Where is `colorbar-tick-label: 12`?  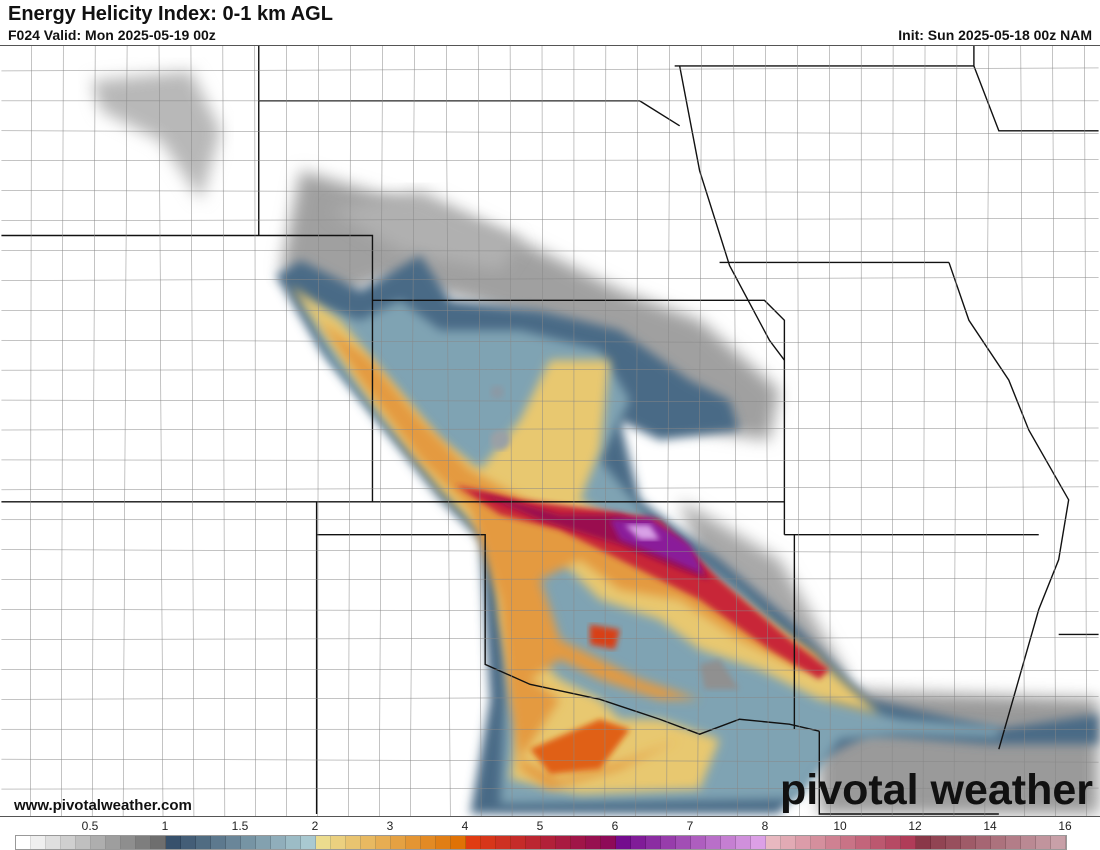
colorbar-tick-label: 12 is located at coordinates (915, 826).